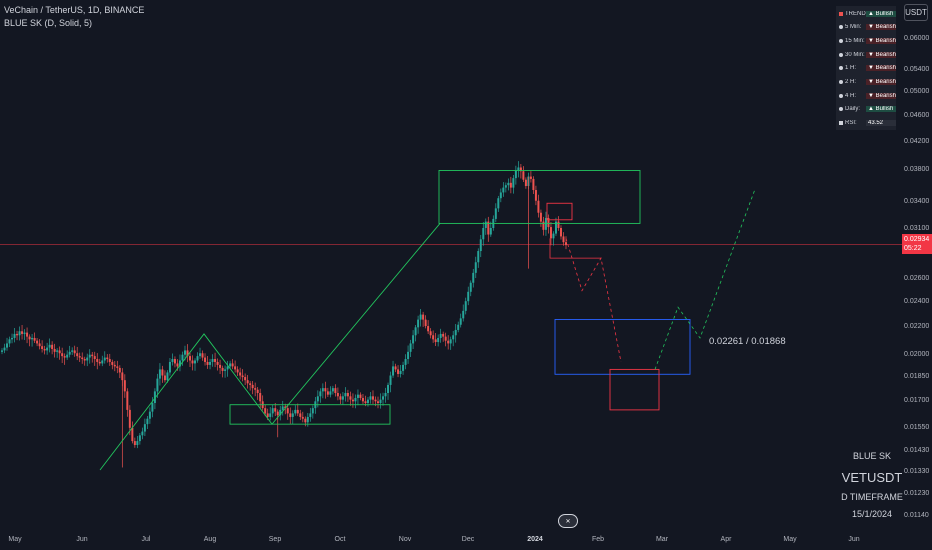  What do you see at coordinates (917, 279) in the screenshot?
I see `y-tick-label: 0.02600` at bounding box center [917, 279].